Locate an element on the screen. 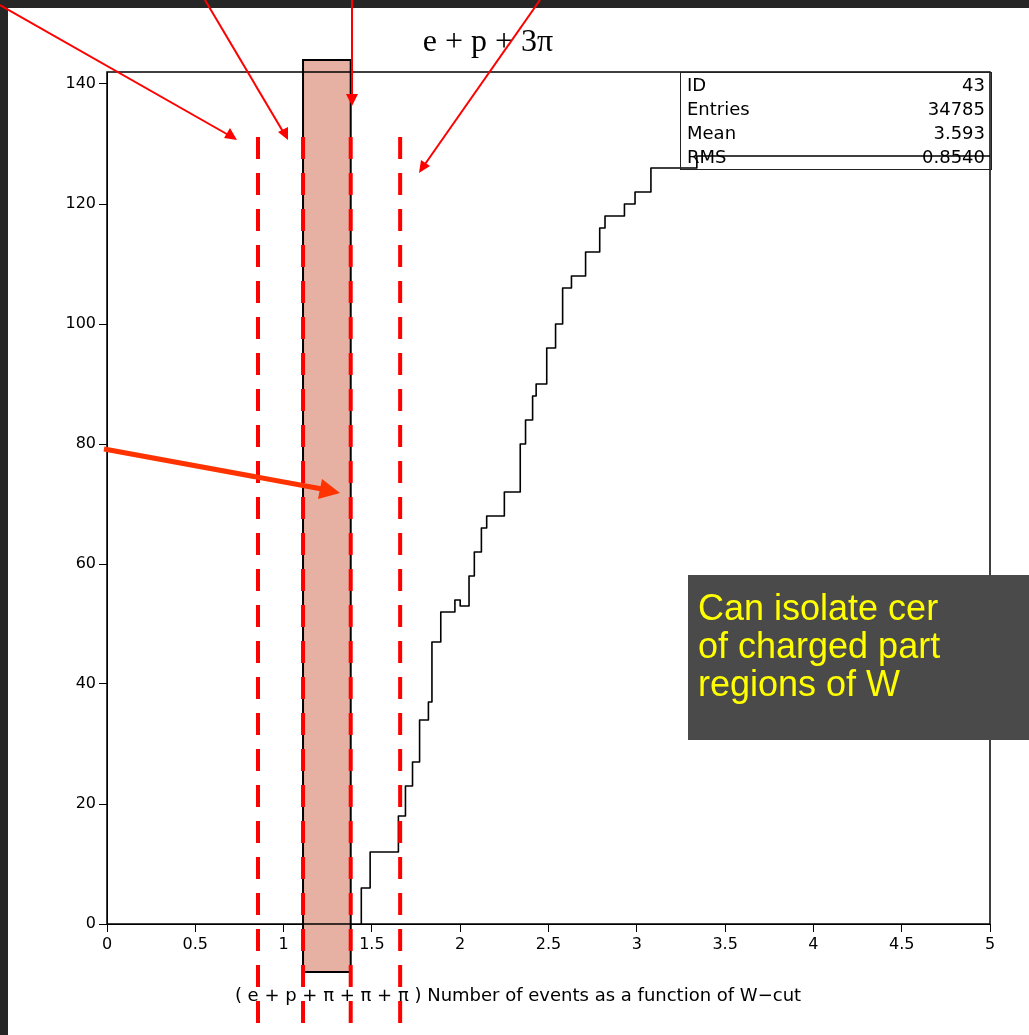  annotation: Can isolate cer of charged part regions of W is located at coordinates (858, 657).